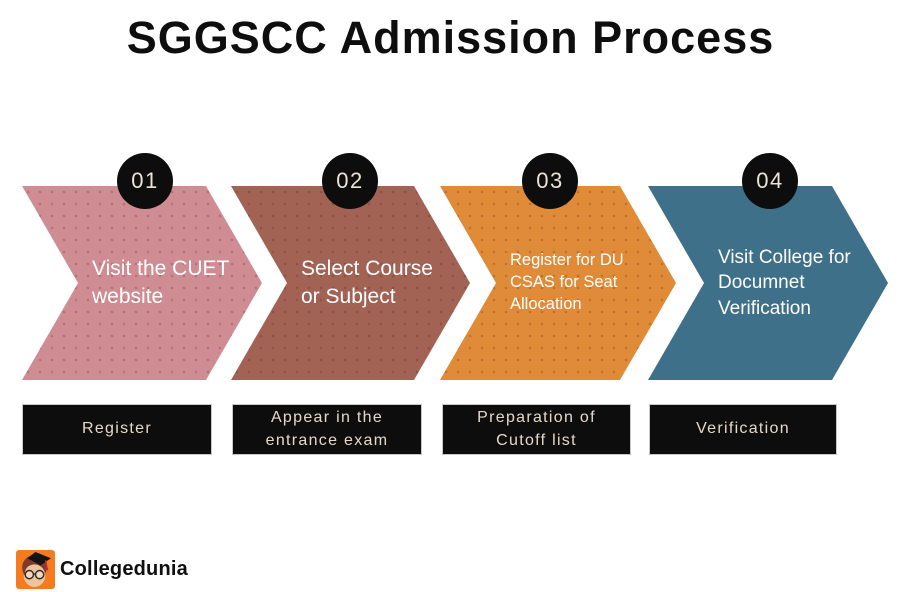  I want to click on step-number-1: 01, so click(145, 180).